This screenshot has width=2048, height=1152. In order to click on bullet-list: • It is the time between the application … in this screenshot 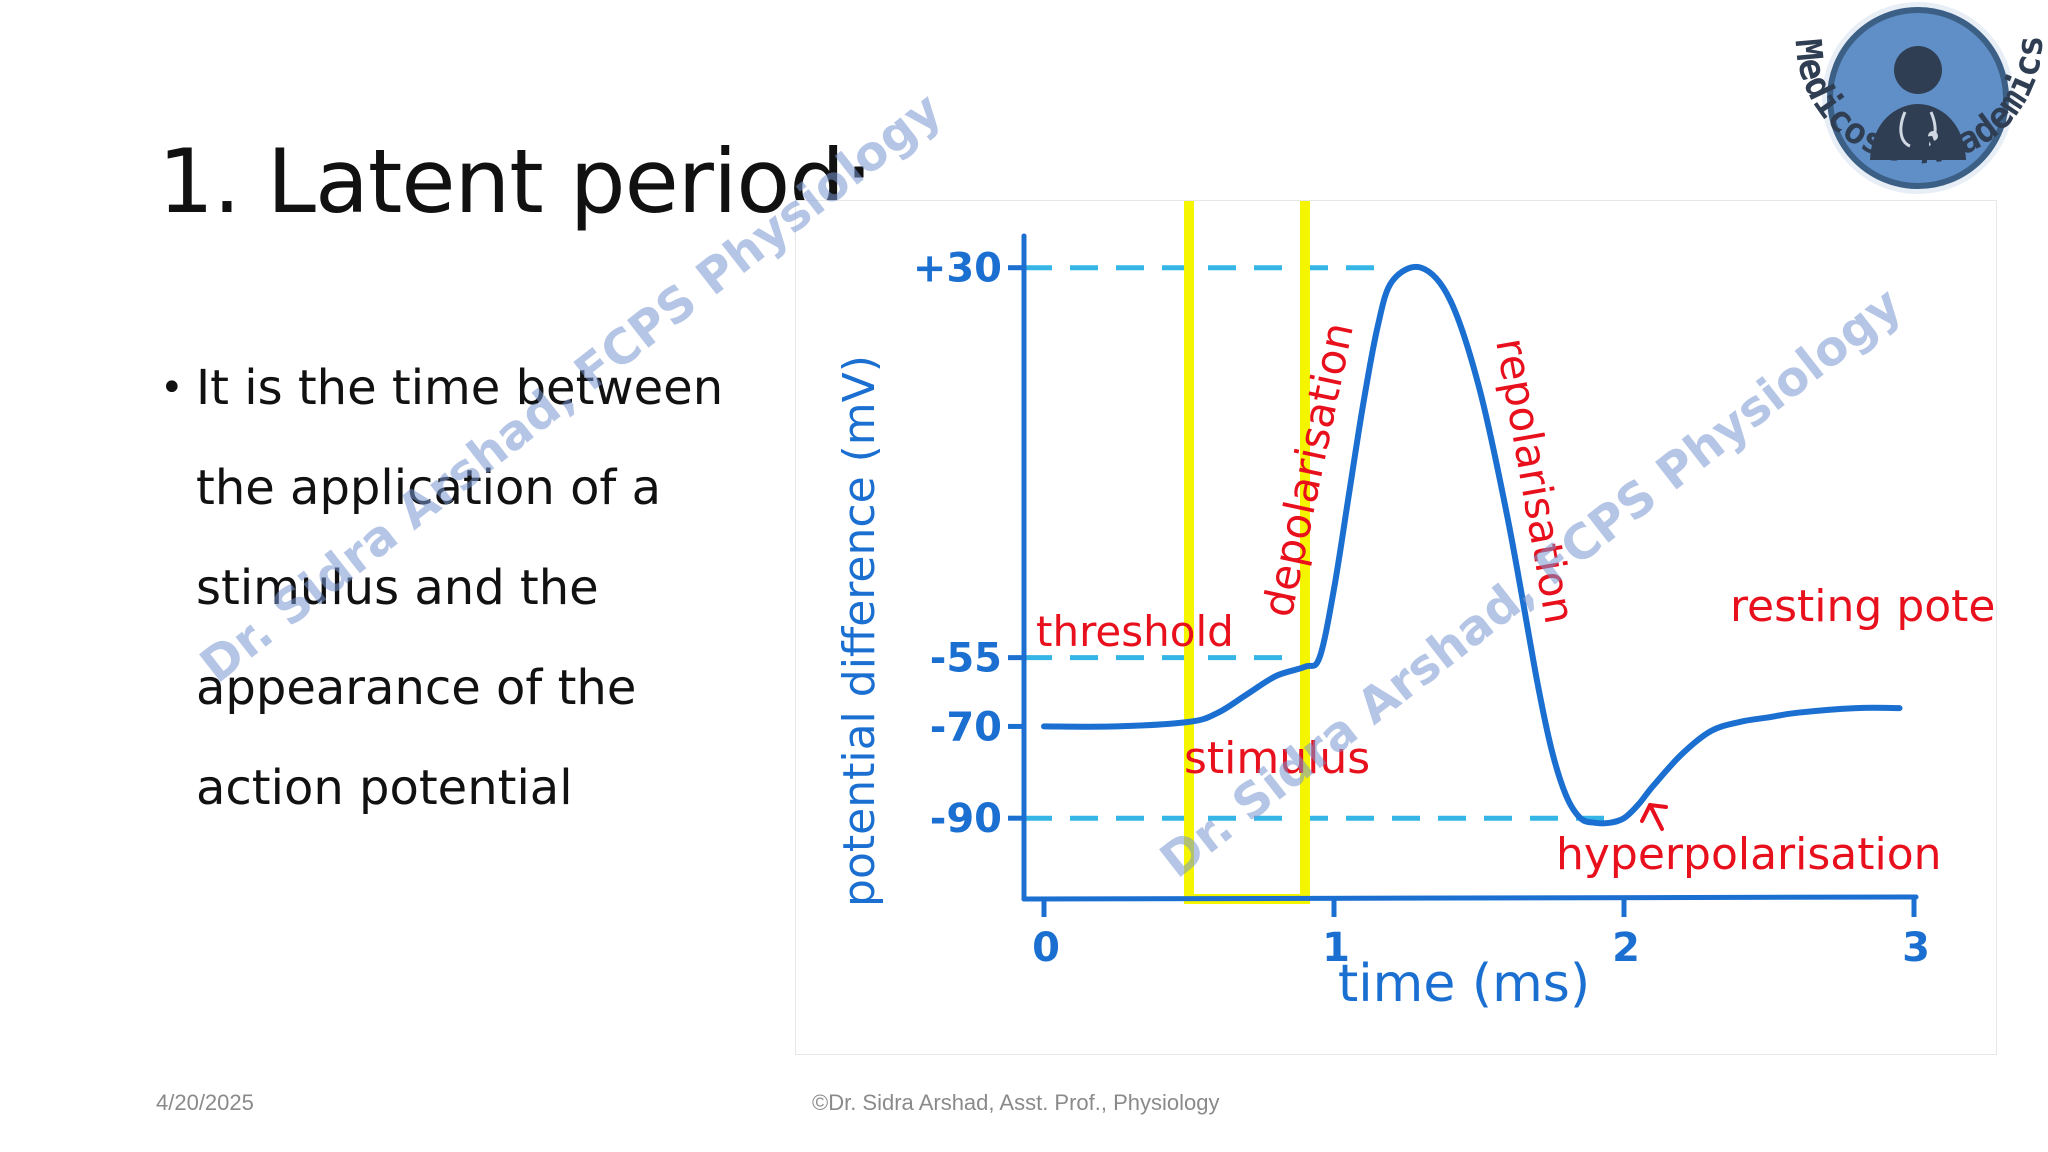, I will do `click(476, 588)`.